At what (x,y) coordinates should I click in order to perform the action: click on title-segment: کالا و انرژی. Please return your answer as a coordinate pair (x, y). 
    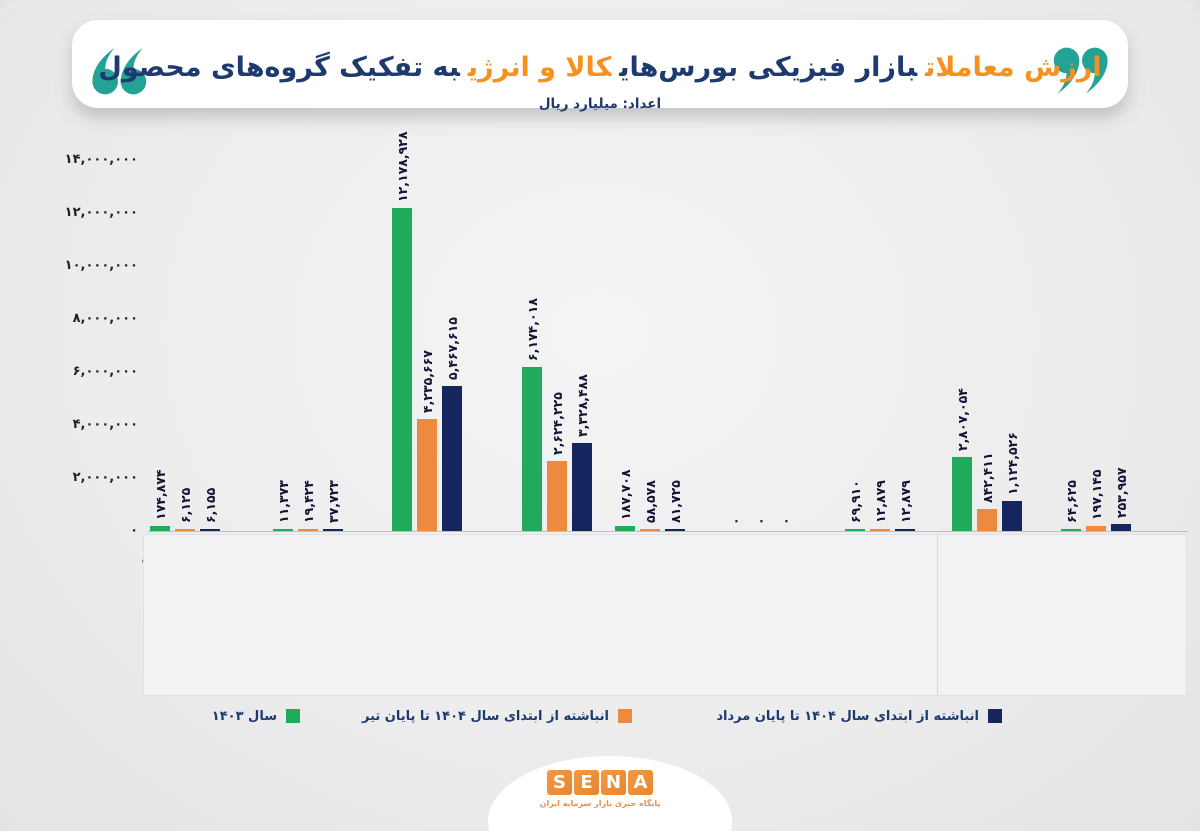
    Looking at the image, I should click on (539, 67).